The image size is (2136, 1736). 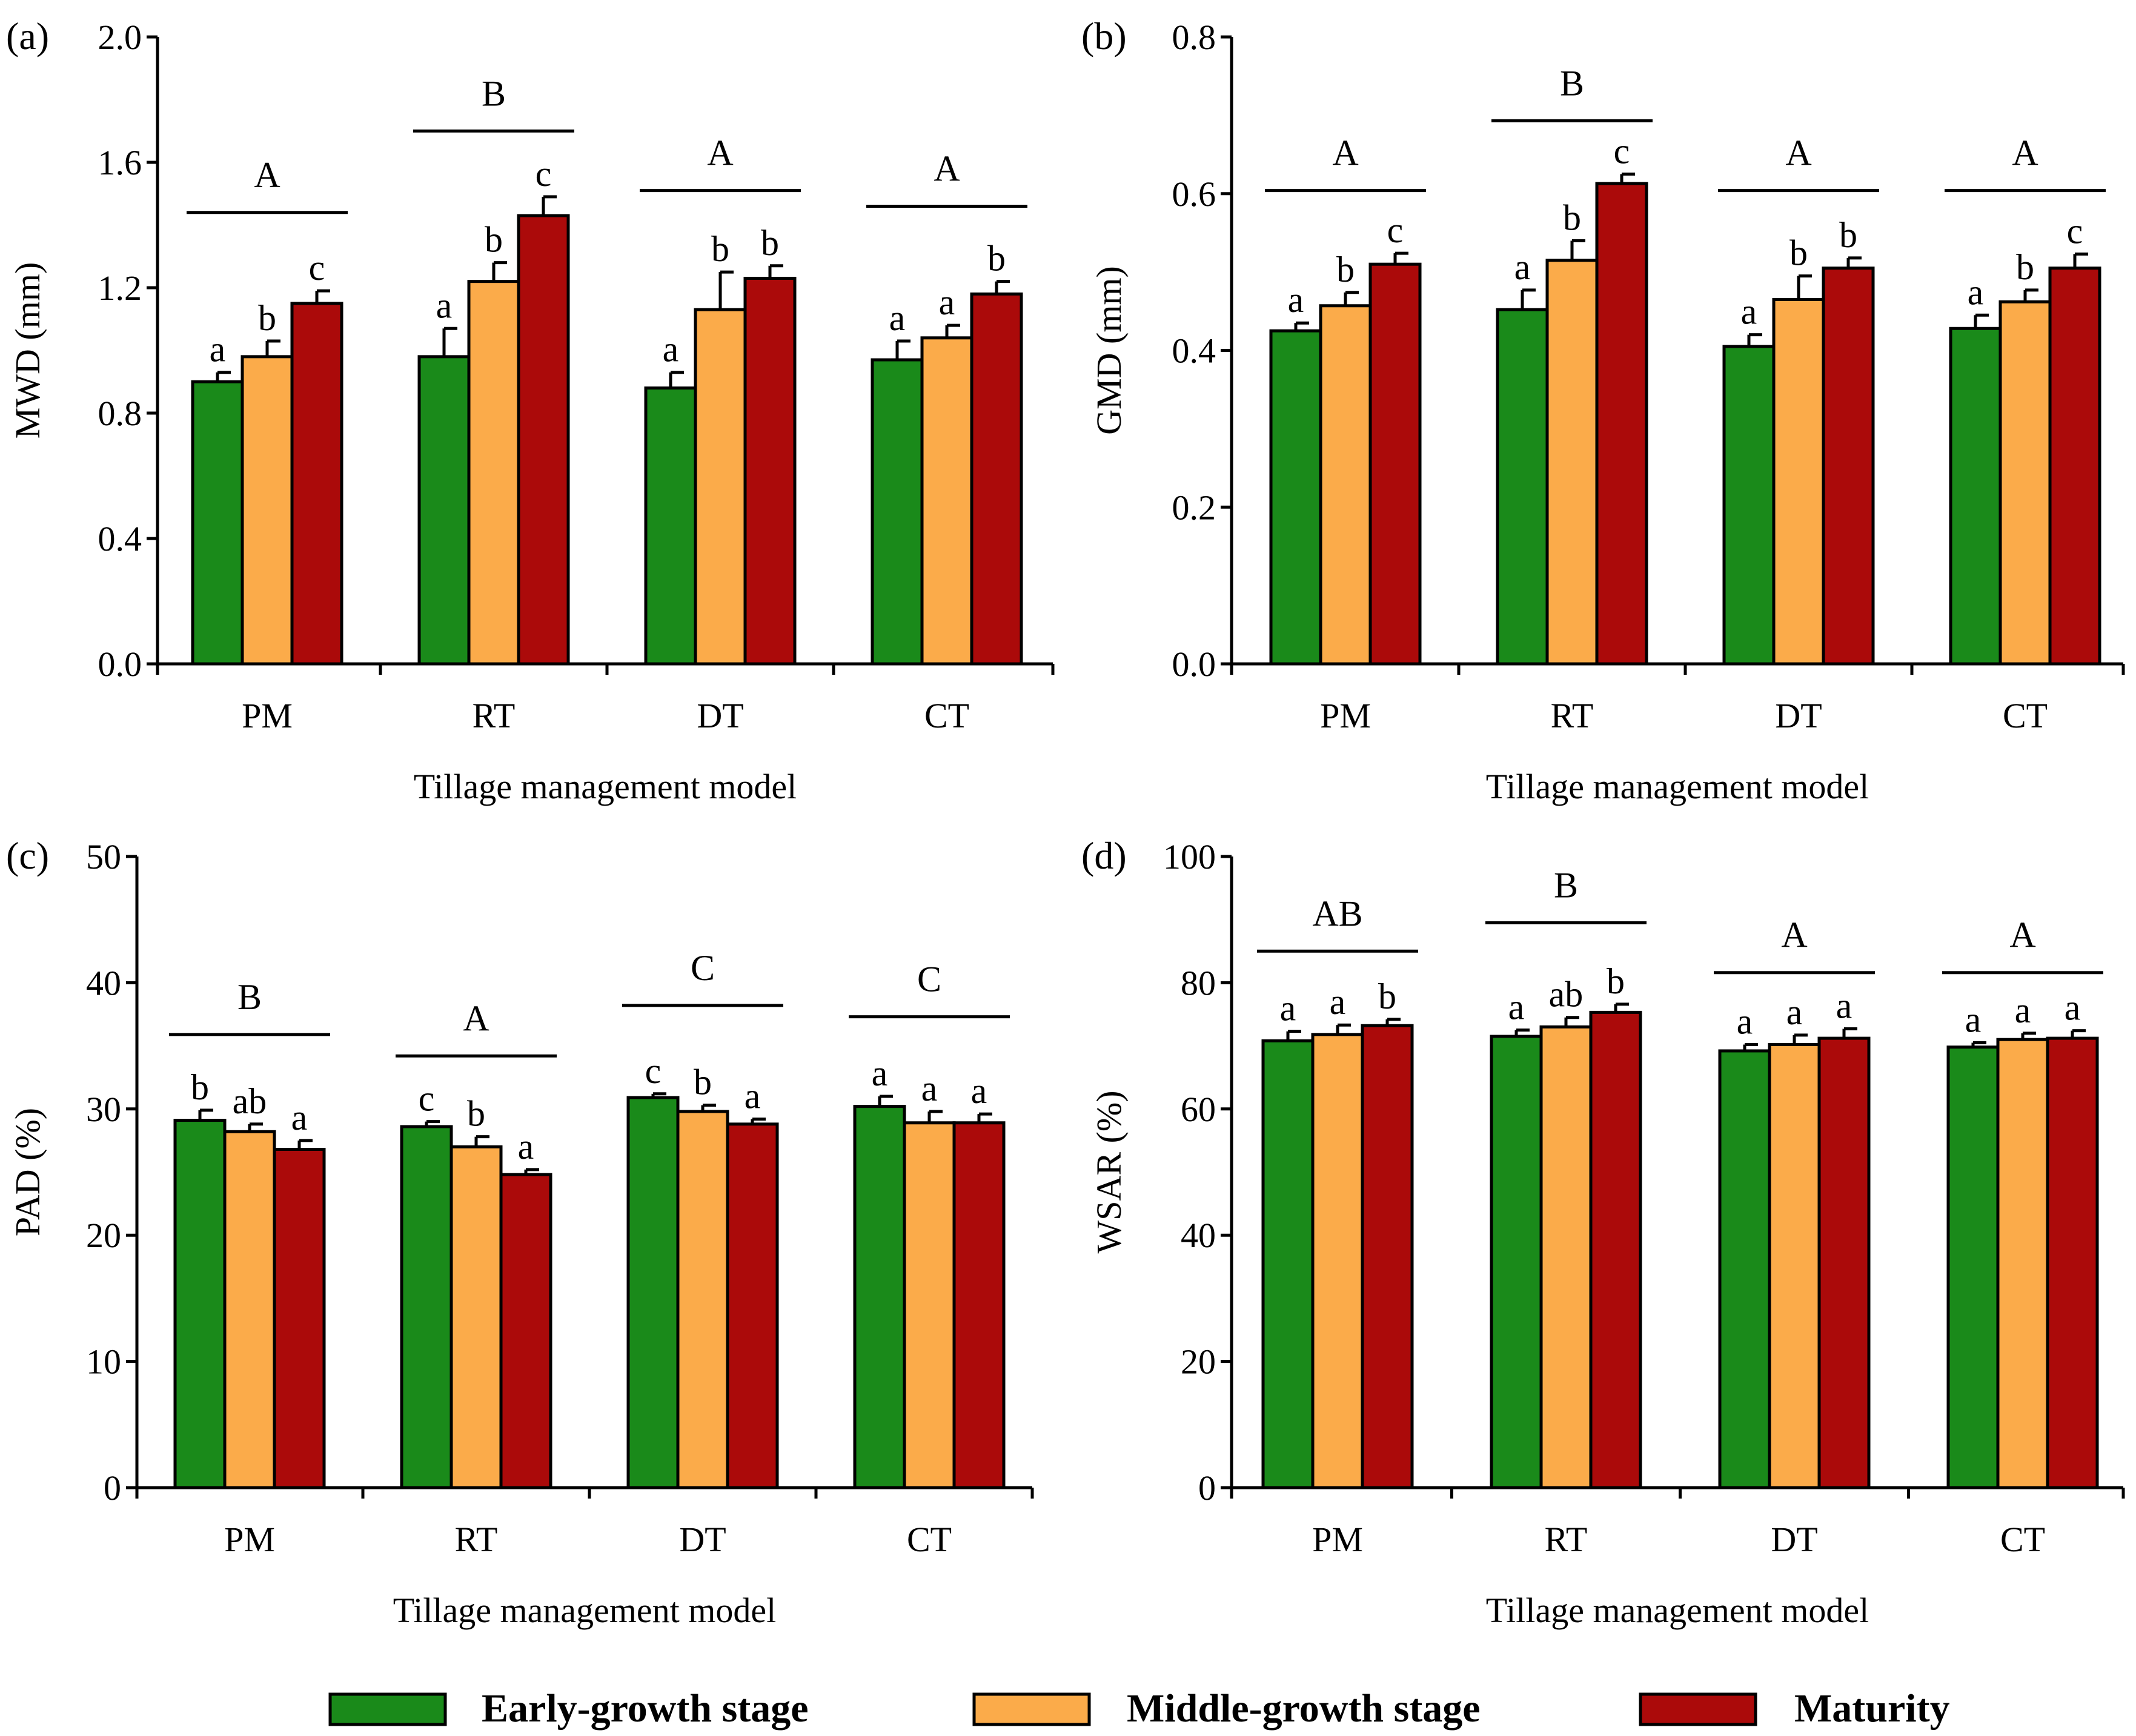 I want to click on legend-swatch-early, so click(x=388, y=1709).